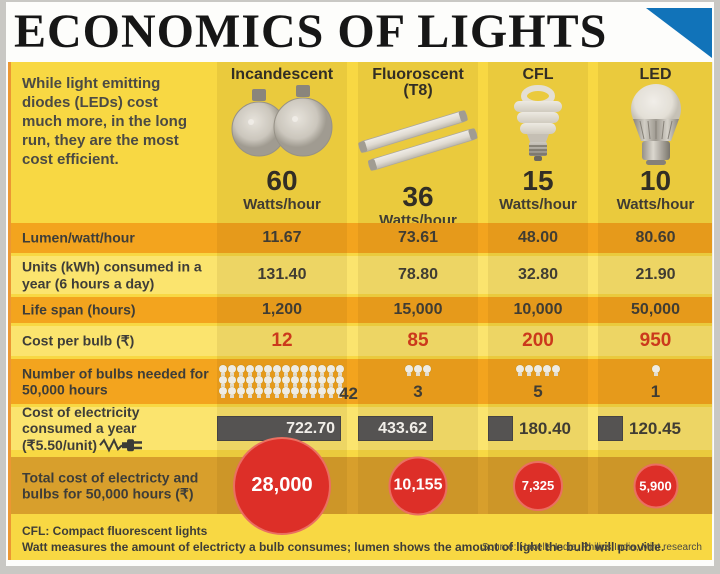 Image resolution: width=720 pixels, height=574 pixels. What do you see at coordinates (115, 531) in the screenshot?
I see `footnote-cfl: CFL: Compact fluorescent lights` at bounding box center [115, 531].